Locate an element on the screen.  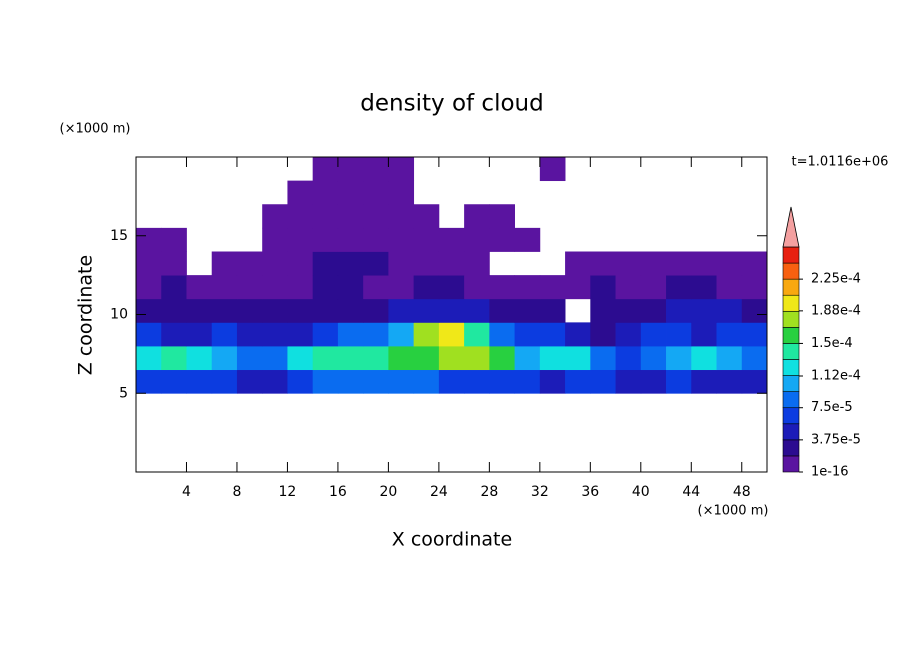
x-tick-label: 24 is located at coordinates (439, 492).